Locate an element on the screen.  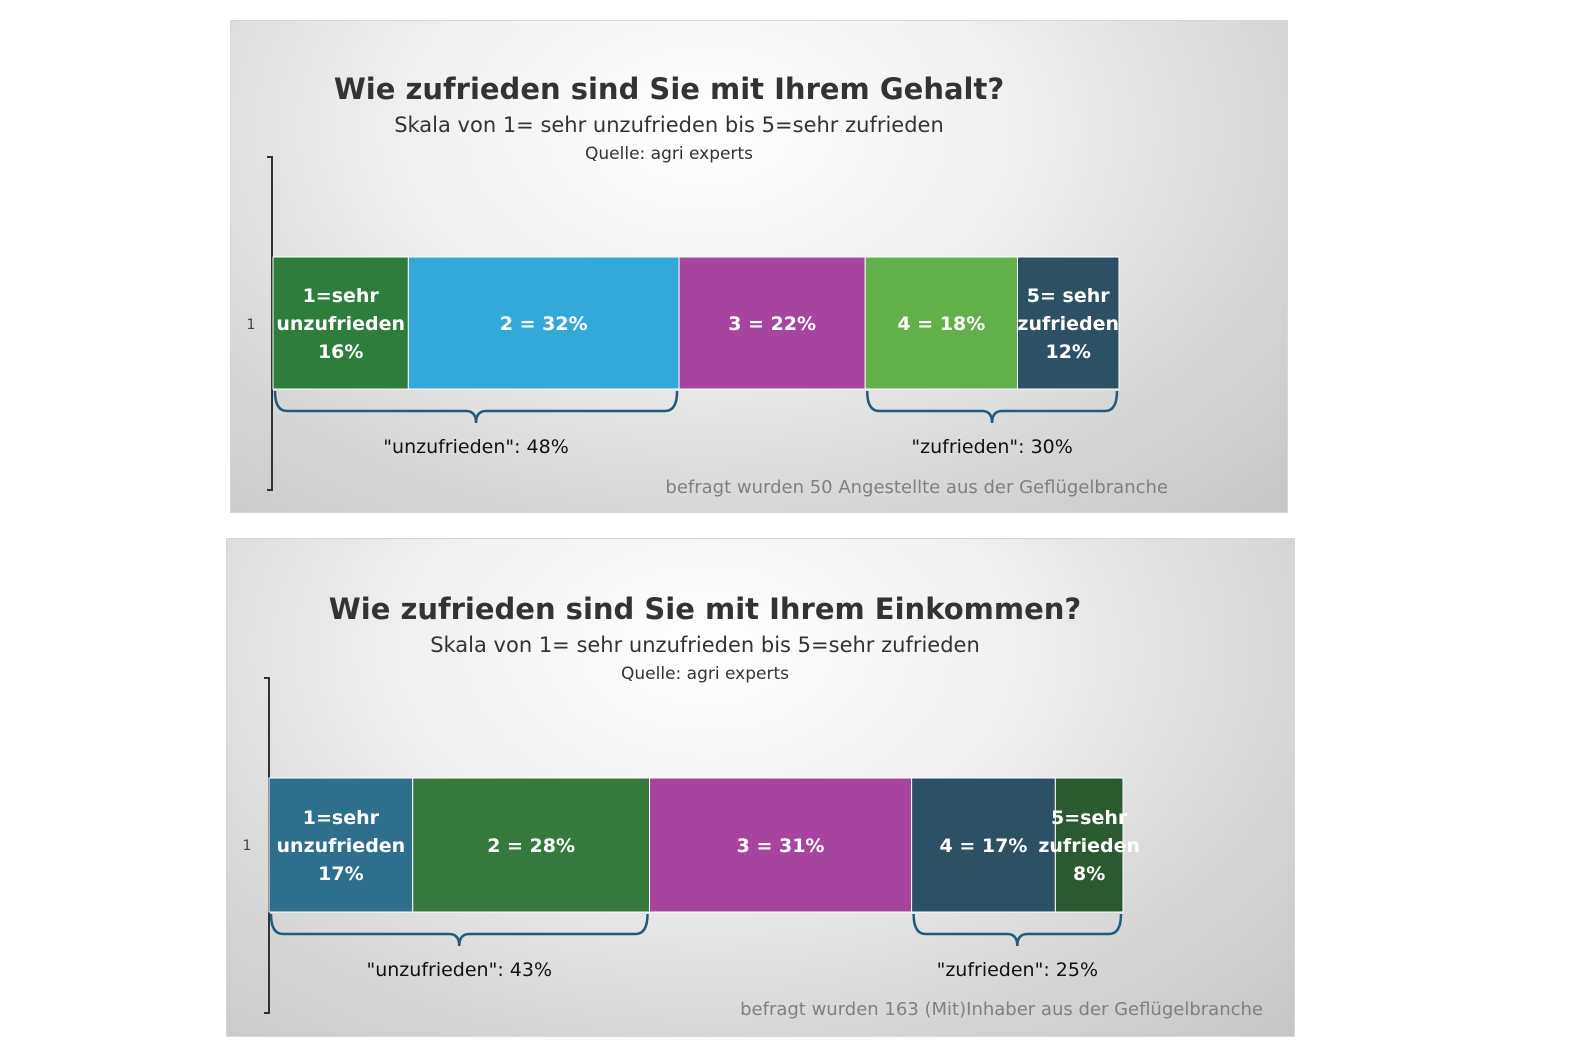
segment-label: 3 = 31% is located at coordinates (781, 846).